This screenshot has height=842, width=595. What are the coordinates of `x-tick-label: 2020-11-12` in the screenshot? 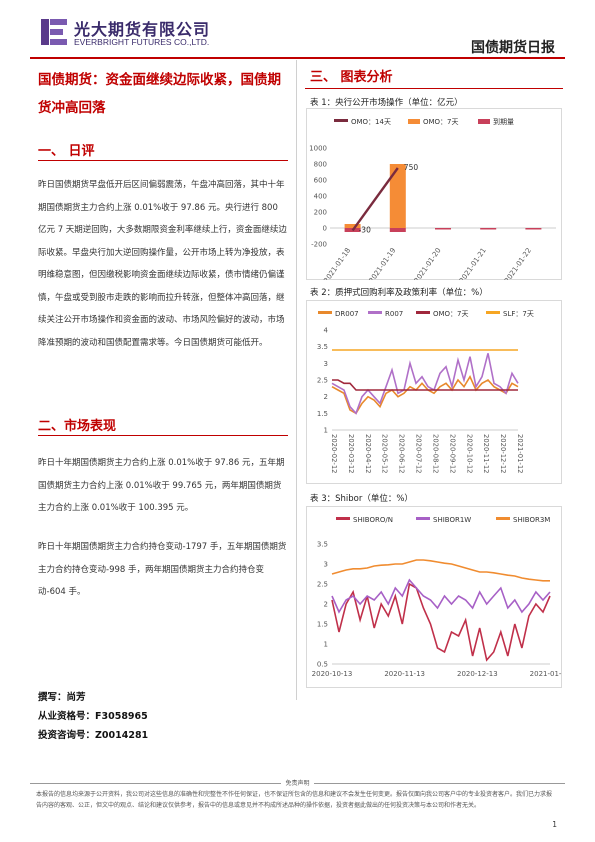 It's located at (486, 454).